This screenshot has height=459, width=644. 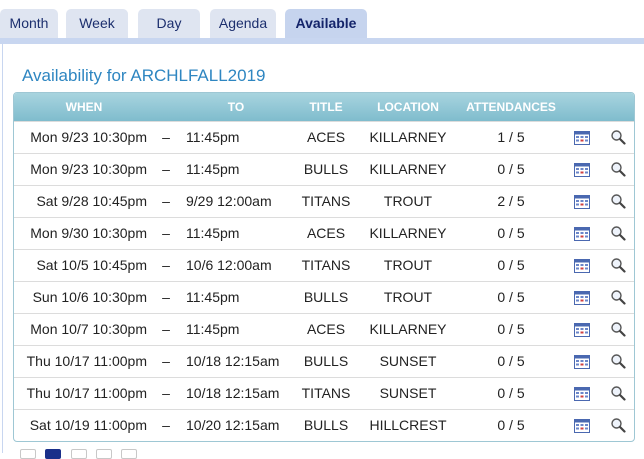 What do you see at coordinates (53, 454) in the screenshot?
I see `page-1-button` at bounding box center [53, 454].